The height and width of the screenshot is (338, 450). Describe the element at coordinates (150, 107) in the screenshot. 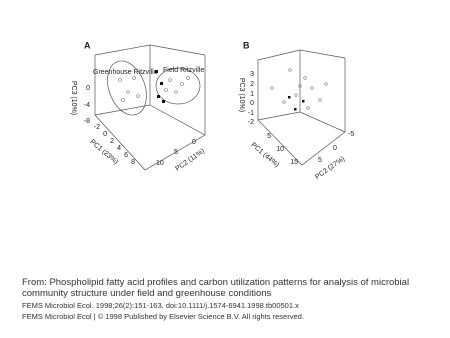

I see `box-a` at that location.